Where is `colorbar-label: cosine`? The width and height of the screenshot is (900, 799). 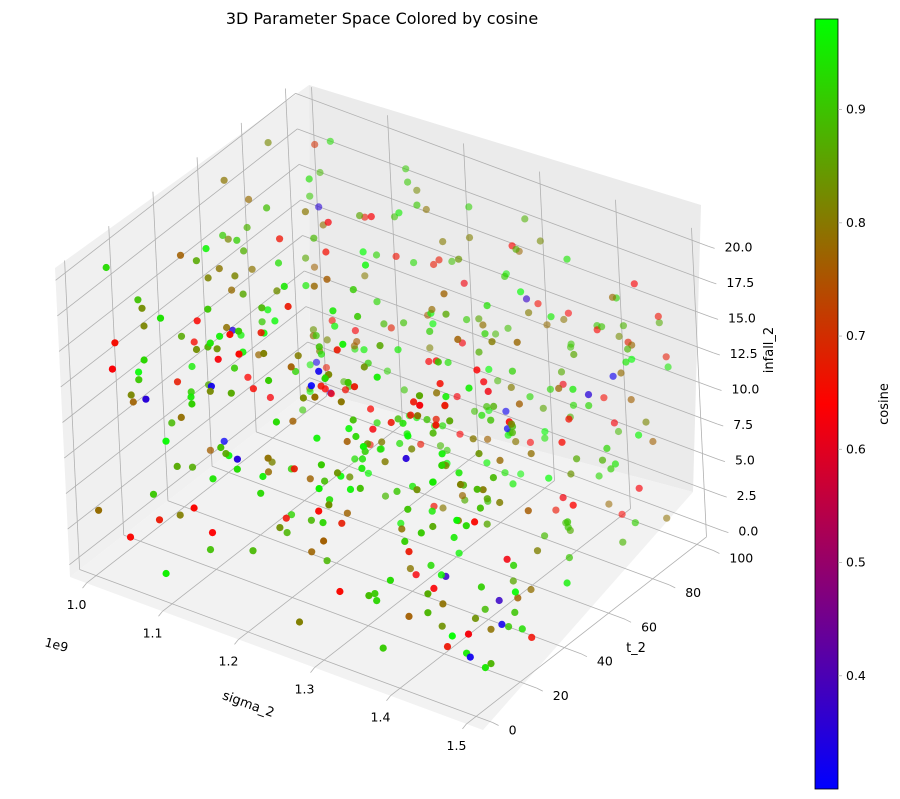
colorbar-label: cosine is located at coordinates (884, 404).